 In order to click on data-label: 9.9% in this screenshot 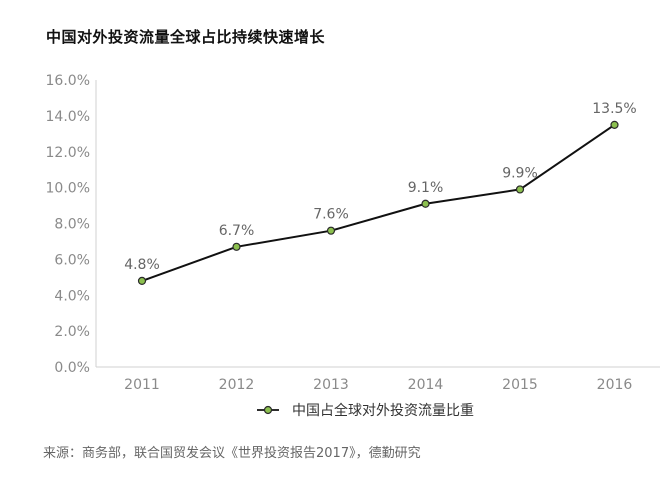, I will do `click(520, 173)`.